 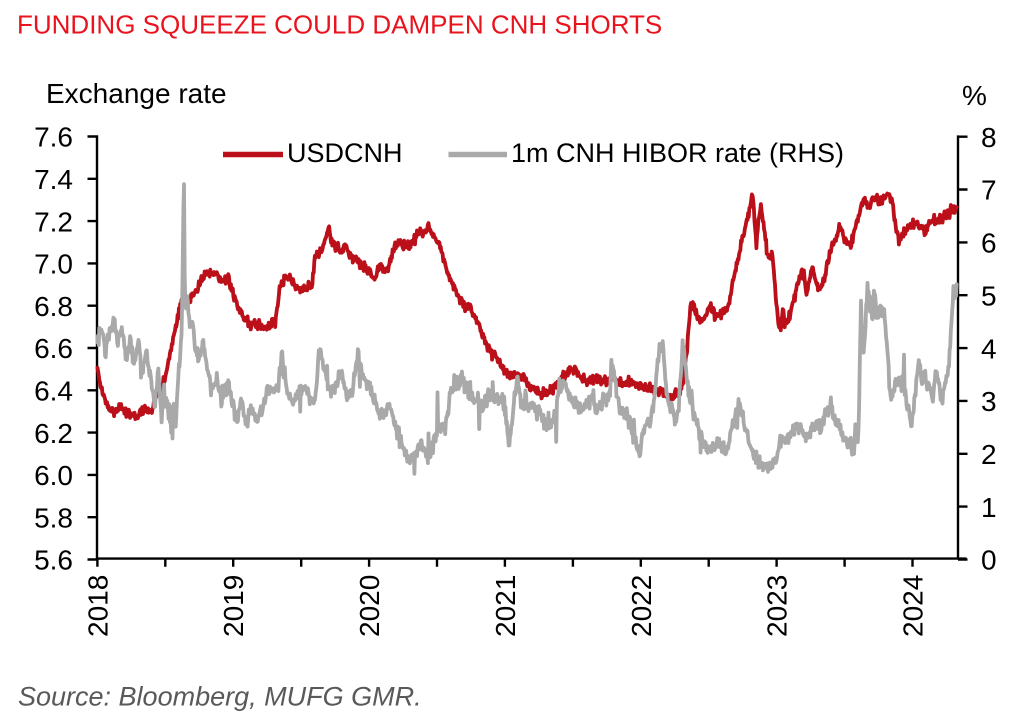 What do you see at coordinates (339, 25) in the screenshot?
I see `svg-text:FUNDING SQUEEZE COULD DAMPEN C: FUNDING SQUEEZE COULD DAMPEN CNH SHORTS` at bounding box center [339, 25].